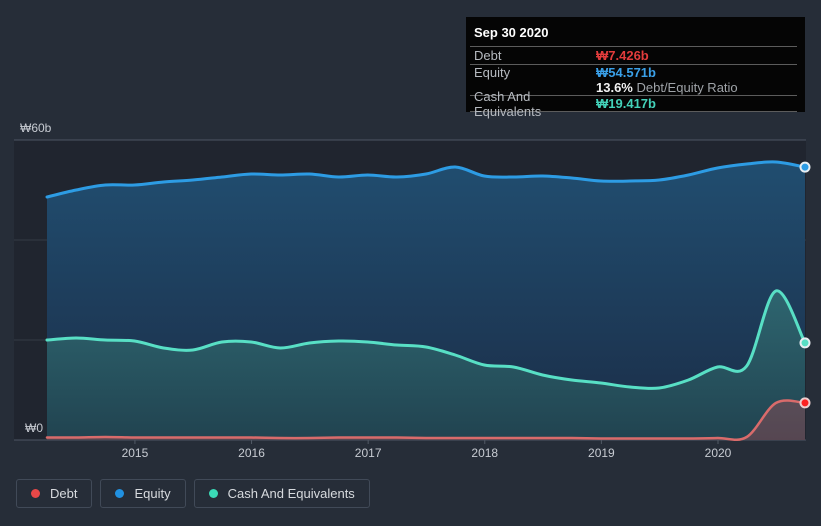 Image resolution: width=821 pixels, height=526 pixels. I want to click on tooltip-equity-row: Equity ₩54.571b, so click(635, 72).